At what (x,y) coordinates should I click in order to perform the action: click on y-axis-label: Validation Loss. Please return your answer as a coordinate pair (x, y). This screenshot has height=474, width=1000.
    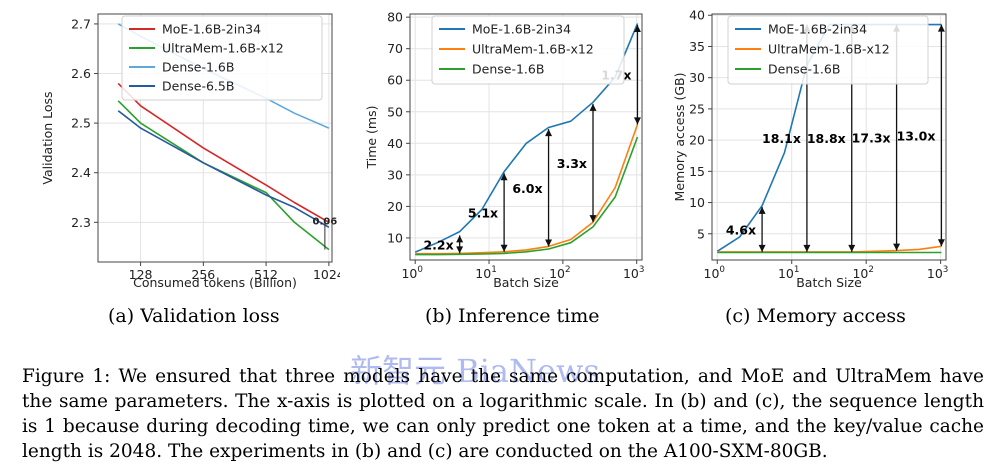
    Looking at the image, I should click on (47, 137).